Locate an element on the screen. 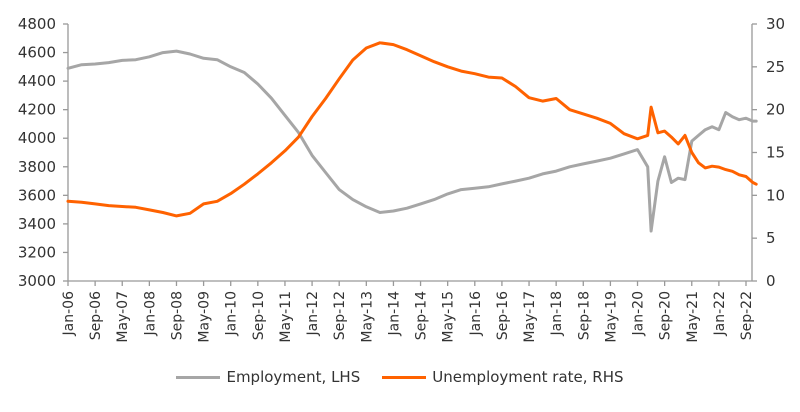 The width and height of the screenshot is (800, 412). legend-item-unemployment: Unemployment rate, RHS is located at coordinates (503, 377).